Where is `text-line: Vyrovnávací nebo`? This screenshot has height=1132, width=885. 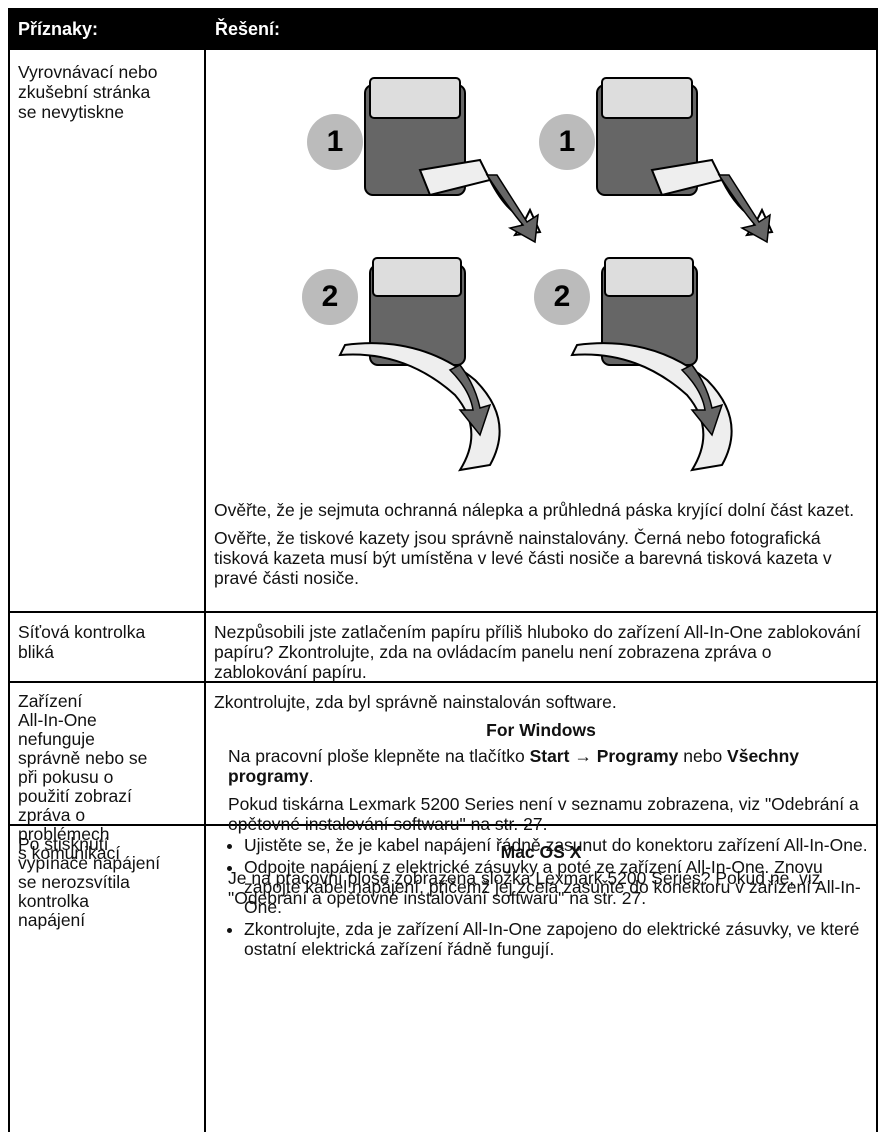
text-line: Vyrovnávací nebo is located at coordinates (88, 72).